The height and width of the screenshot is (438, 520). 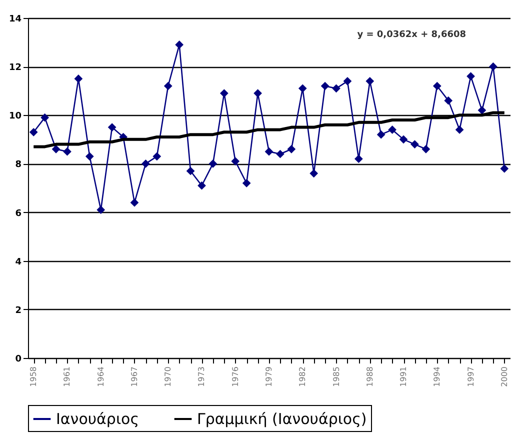 What do you see at coordinates (235, 376) in the screenshot?
I see `x-tick-label: 1976` at bounding box center [235, 376].